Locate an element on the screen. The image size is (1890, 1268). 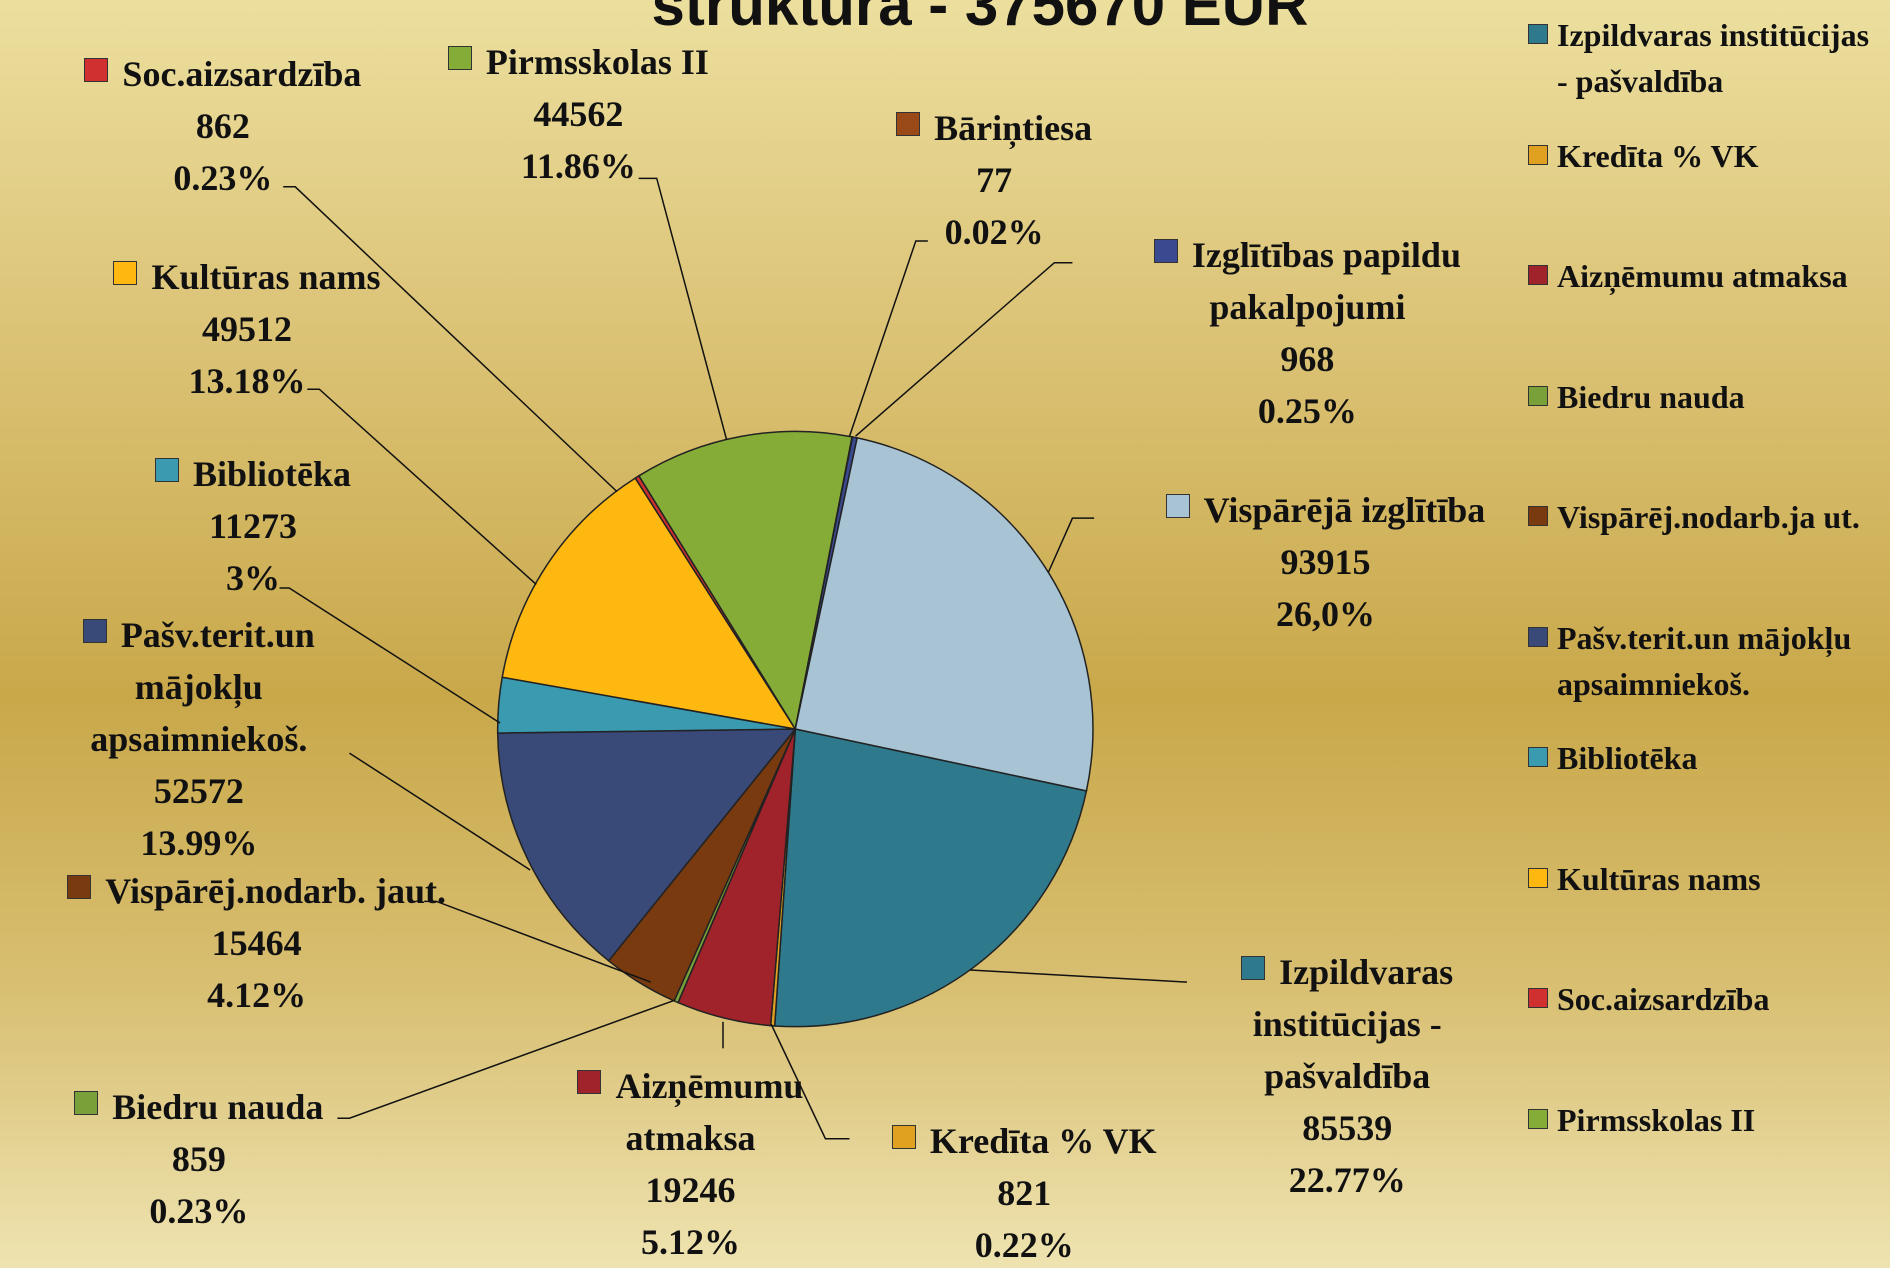
data-label-name: Biedru nauda is located at coordinates (199, 1107).